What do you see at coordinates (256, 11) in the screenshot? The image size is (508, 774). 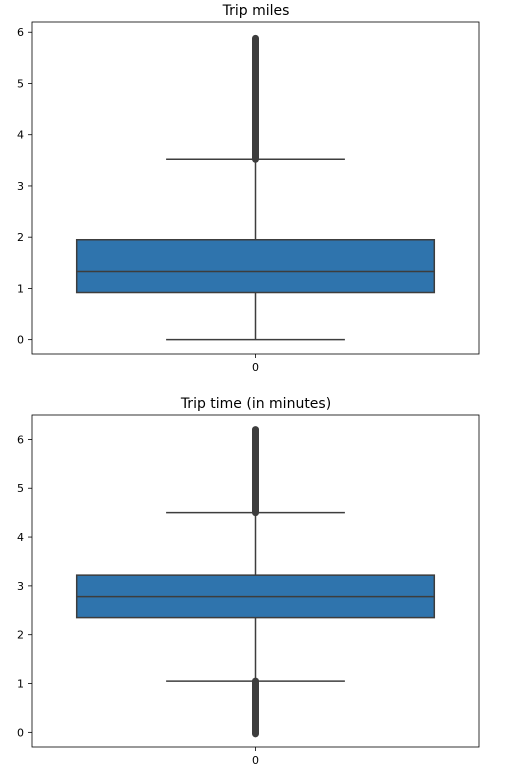 I see `chart-title: Trip miles` at bounding box center [256, 11].